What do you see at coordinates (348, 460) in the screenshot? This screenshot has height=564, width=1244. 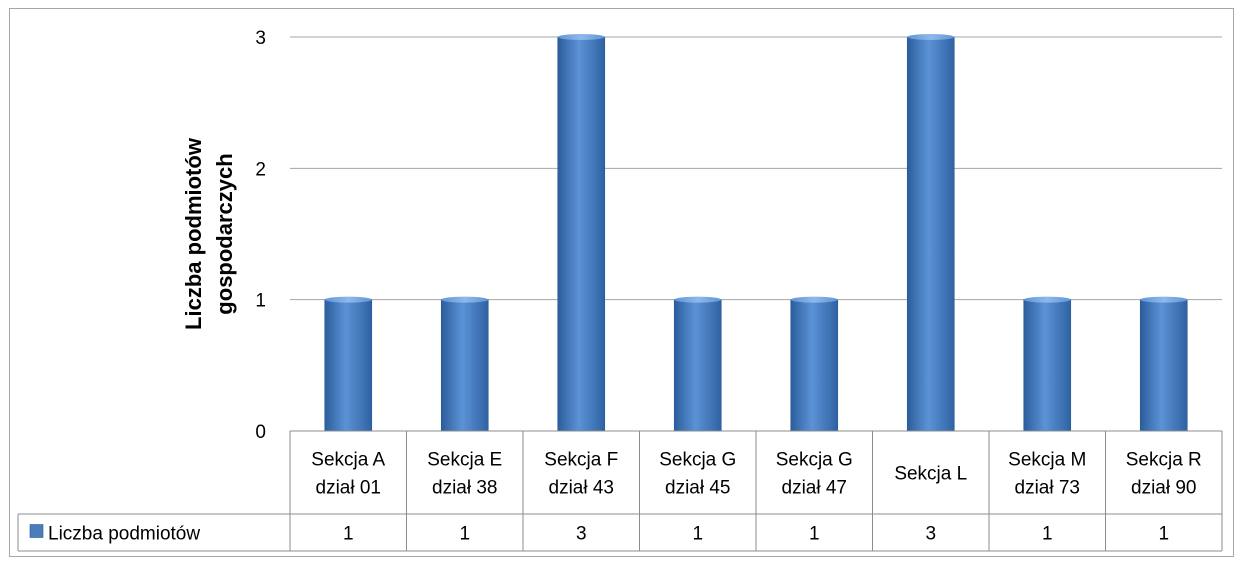 I see `category-label: Sekcja A` at bounding box center [348, 460].